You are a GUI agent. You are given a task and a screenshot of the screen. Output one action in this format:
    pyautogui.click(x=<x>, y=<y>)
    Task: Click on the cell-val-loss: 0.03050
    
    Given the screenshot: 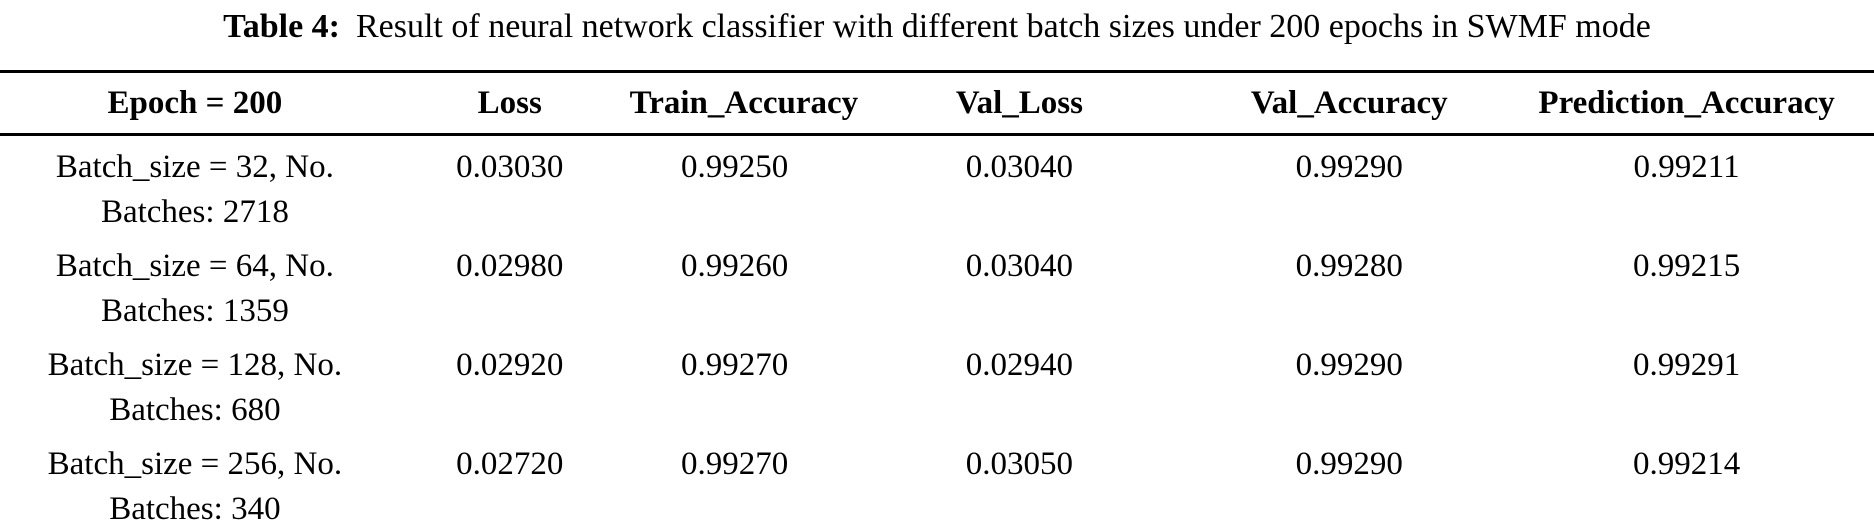 What is the action you would take?
    pyautogui.click(x=1019, y=464)
    